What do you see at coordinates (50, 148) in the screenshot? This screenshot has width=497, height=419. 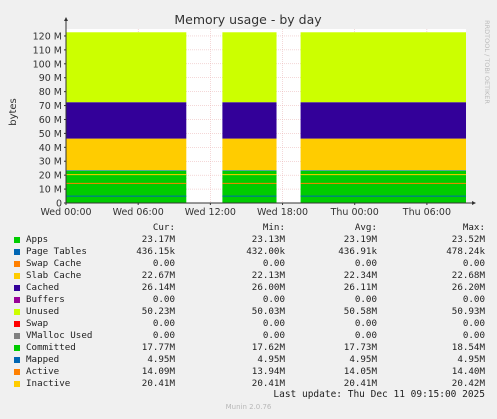 I see `y-tick-label-4: 40 M` at bounding box center [50, 148].